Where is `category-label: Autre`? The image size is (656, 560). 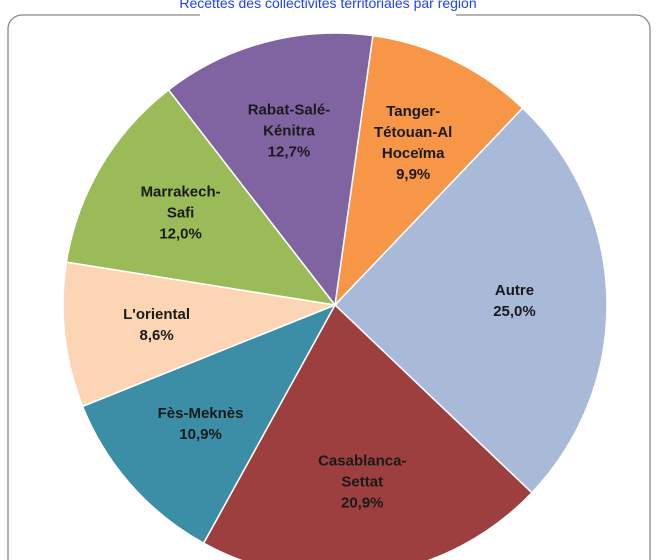
category-label: Autre is located at coordinates (514, 290).